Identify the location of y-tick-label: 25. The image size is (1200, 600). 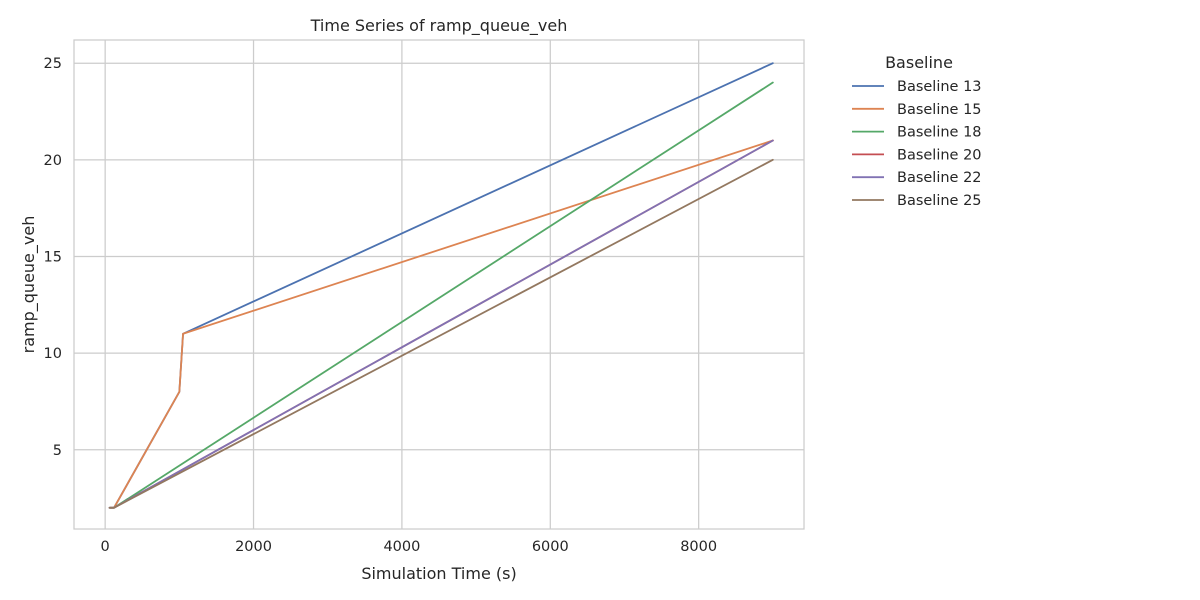
(53, 64).